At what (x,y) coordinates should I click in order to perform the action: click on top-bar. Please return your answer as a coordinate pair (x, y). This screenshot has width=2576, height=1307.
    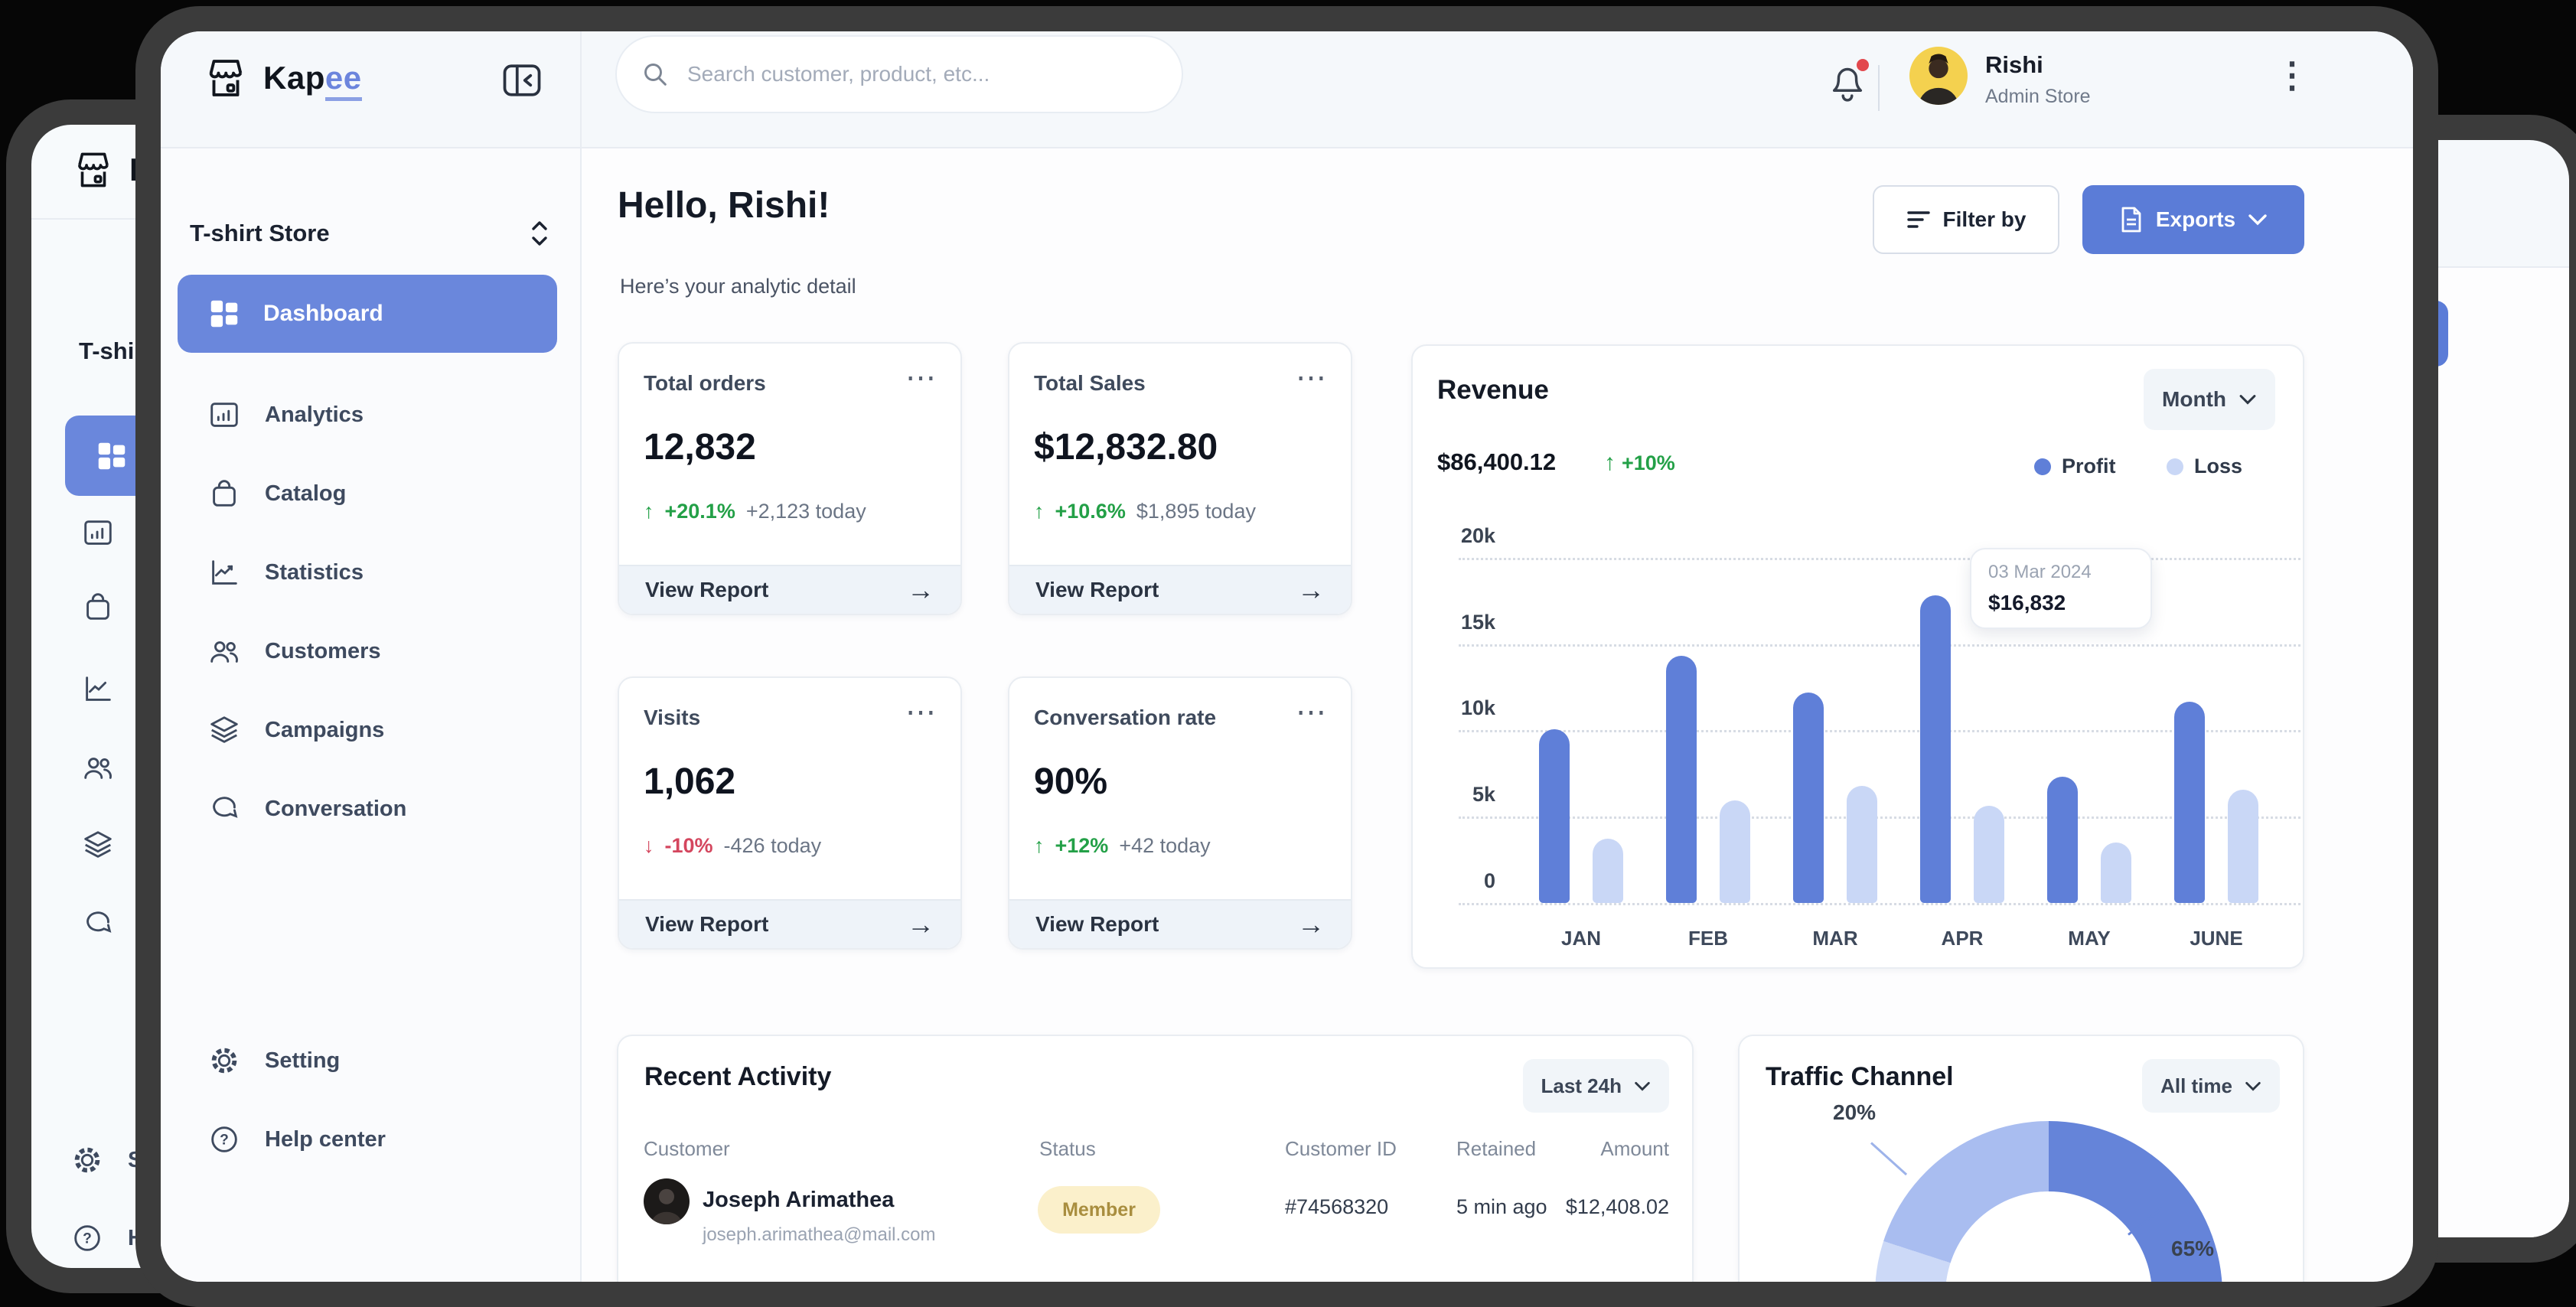
    Looking at the image, I should click on (1287, 89).